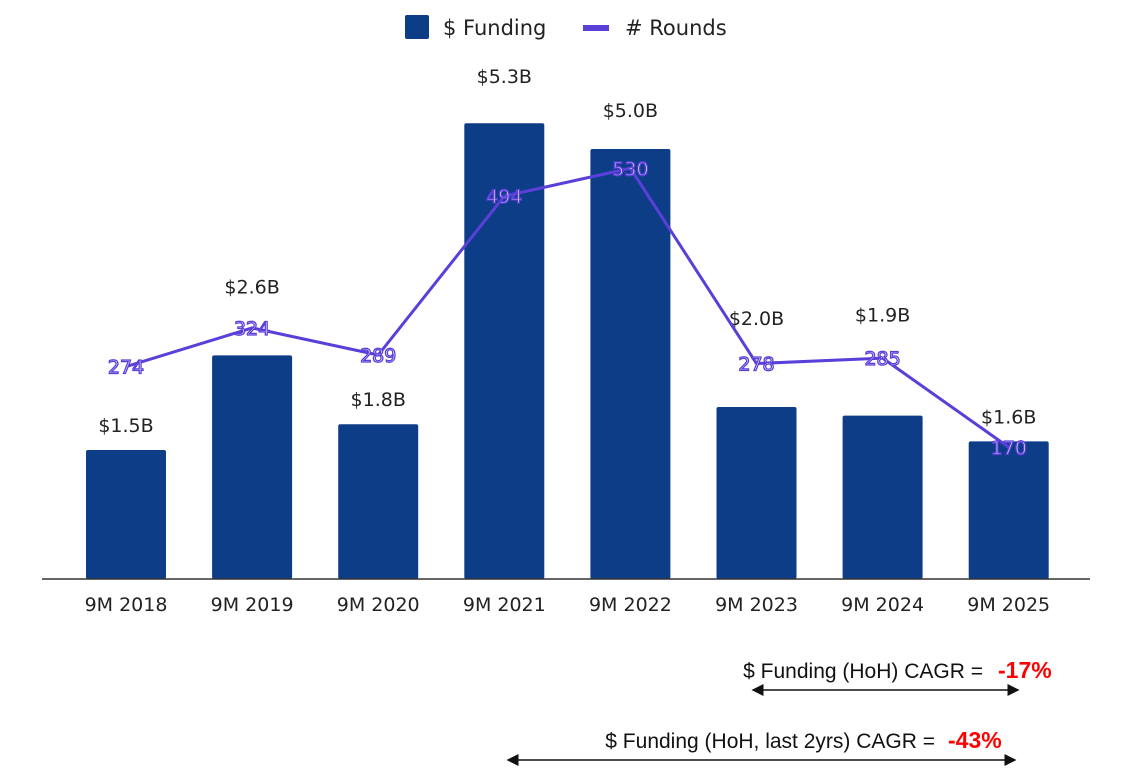 The image size is (1129, 780). I want to click on bar-data-label: $1.8B, so click(378, 400).